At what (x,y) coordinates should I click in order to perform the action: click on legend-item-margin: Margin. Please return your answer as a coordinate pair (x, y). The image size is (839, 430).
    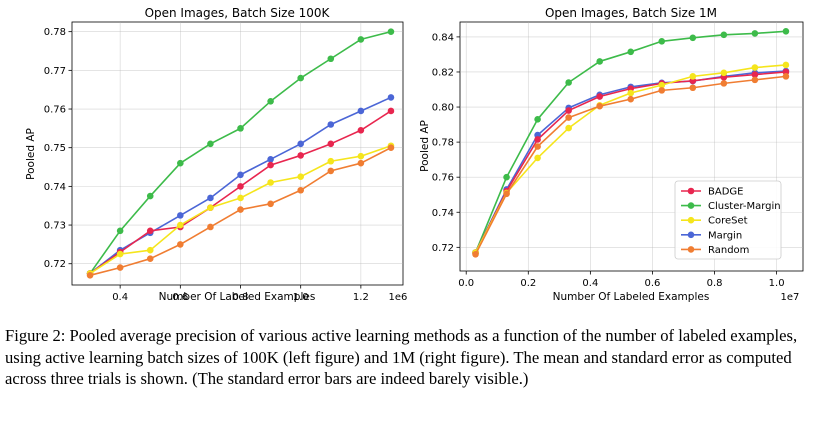
    Looking at the image, I should click on (711, 235).